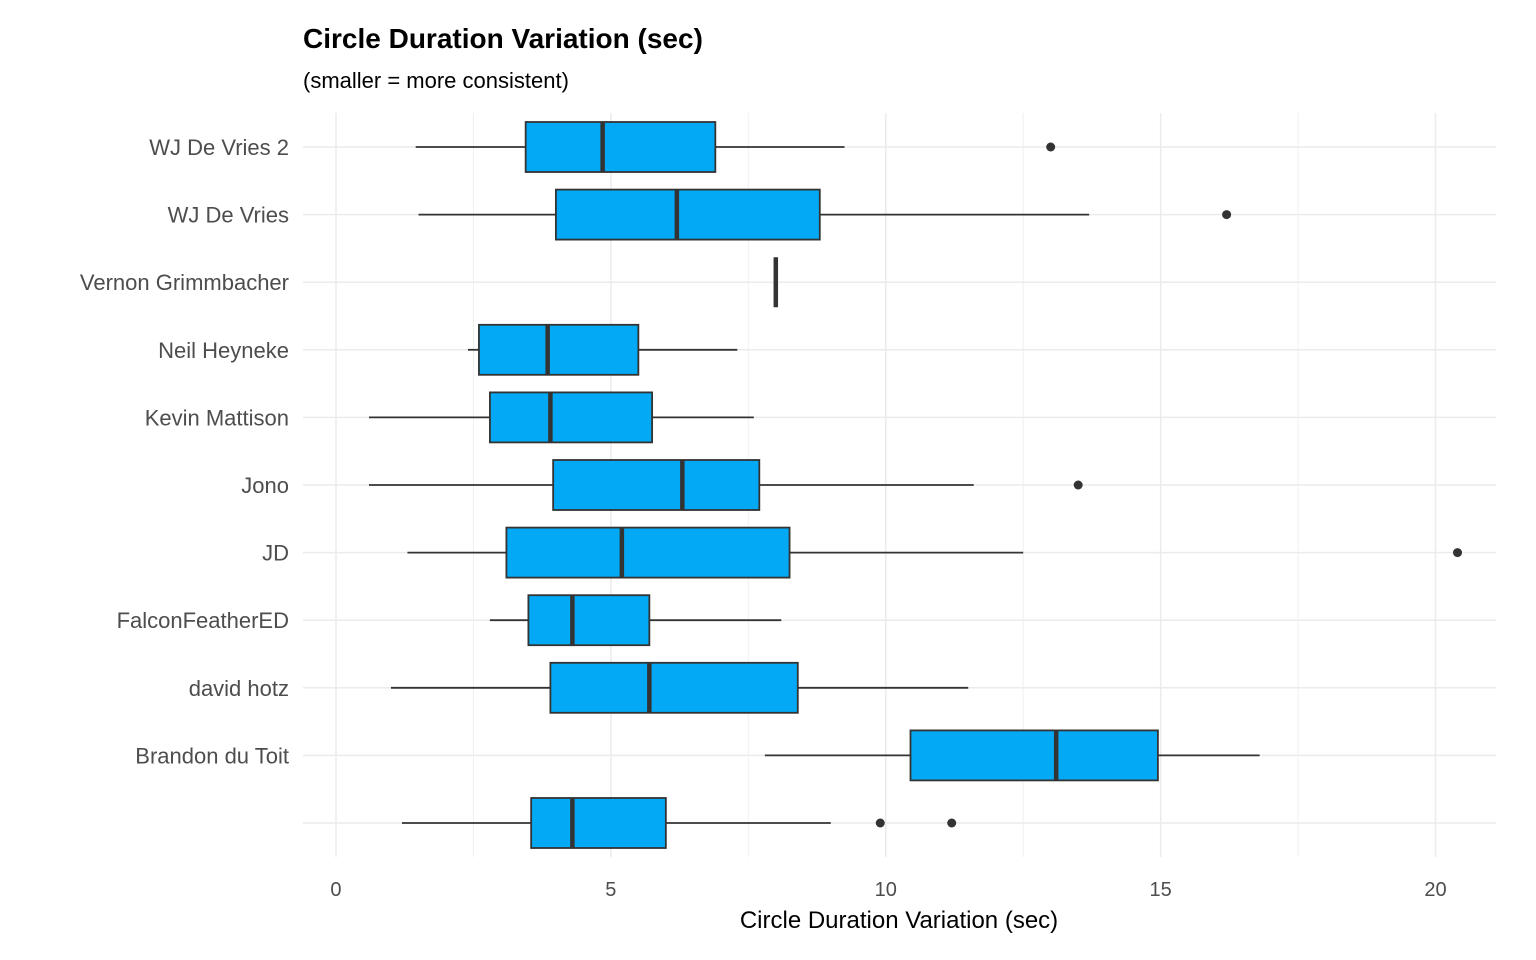 Image resolution: width=1536 pixels, height=960 pixels. Describe the element at coordinates (265, 485) in the screenshot. I see `category-label: Jono` at that location.